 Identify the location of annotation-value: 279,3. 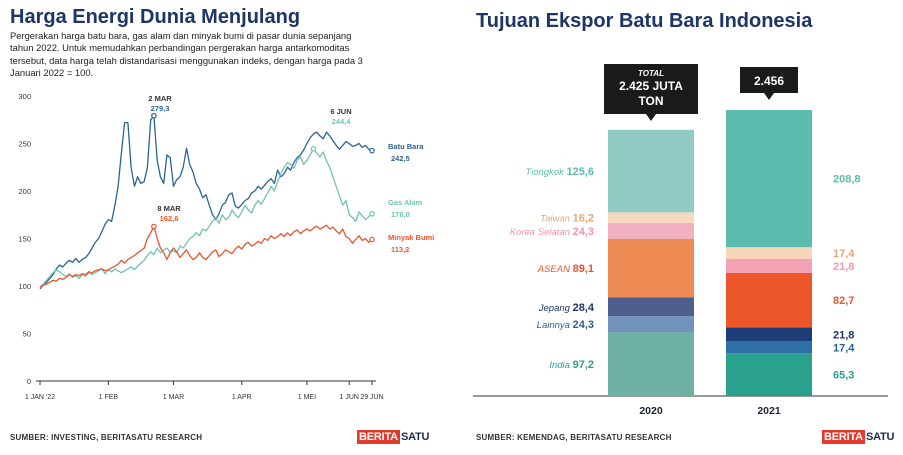
(160, 108).